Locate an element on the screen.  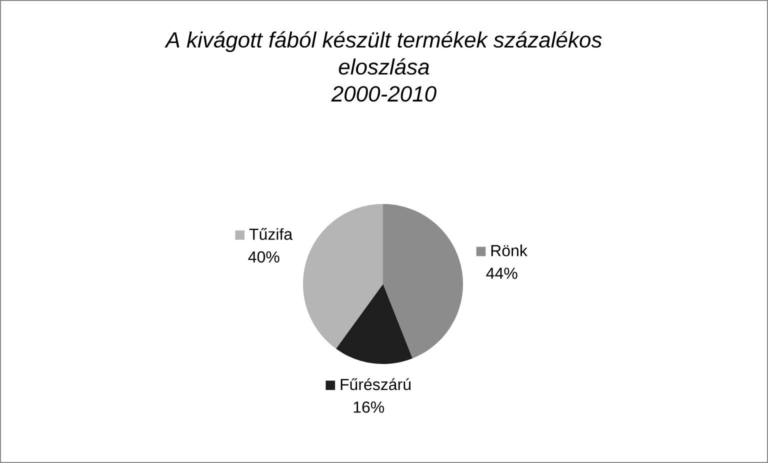
legend-label: Tűzifa is located at coordinates (271, 234).